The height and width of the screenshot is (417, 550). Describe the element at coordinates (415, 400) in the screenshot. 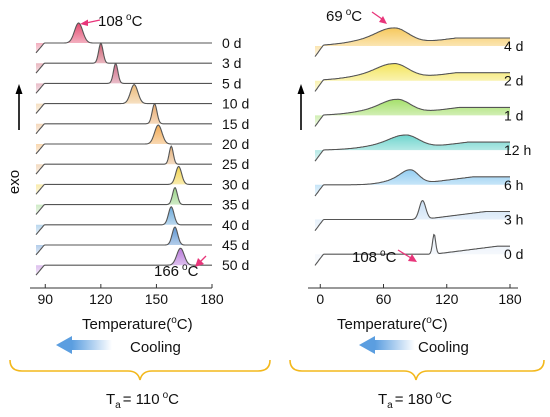

I see `right-condition-label: Ta = 180 oC` at that location.